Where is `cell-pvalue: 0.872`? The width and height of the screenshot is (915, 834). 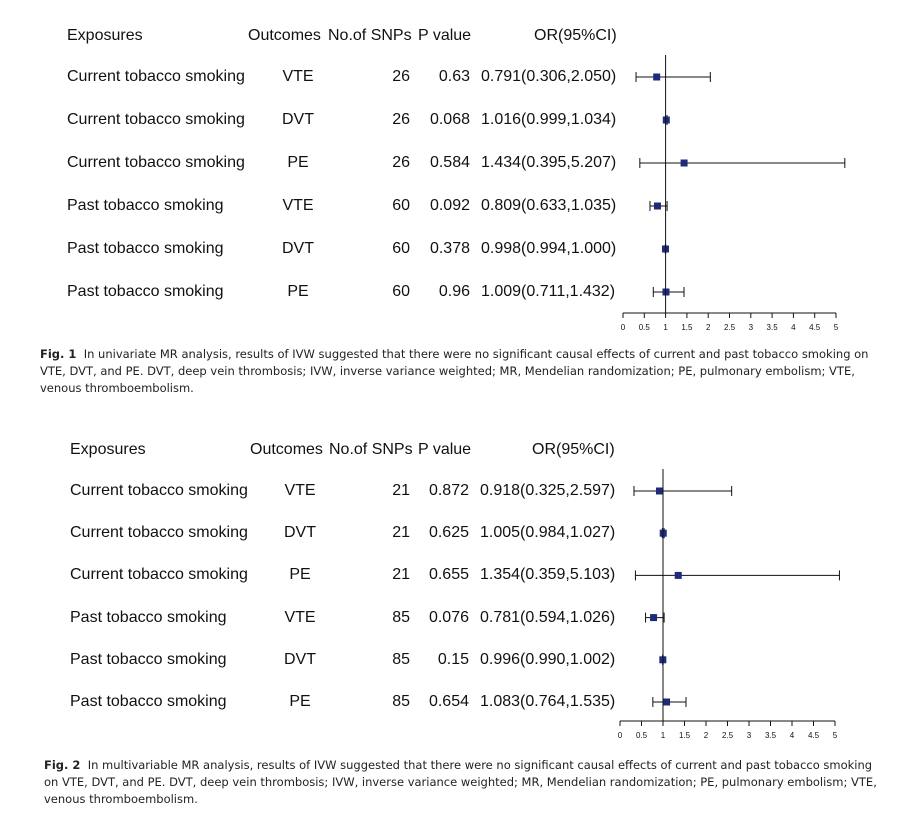
cell-pvalue: 0.872 is located at coordinates (448, 490).